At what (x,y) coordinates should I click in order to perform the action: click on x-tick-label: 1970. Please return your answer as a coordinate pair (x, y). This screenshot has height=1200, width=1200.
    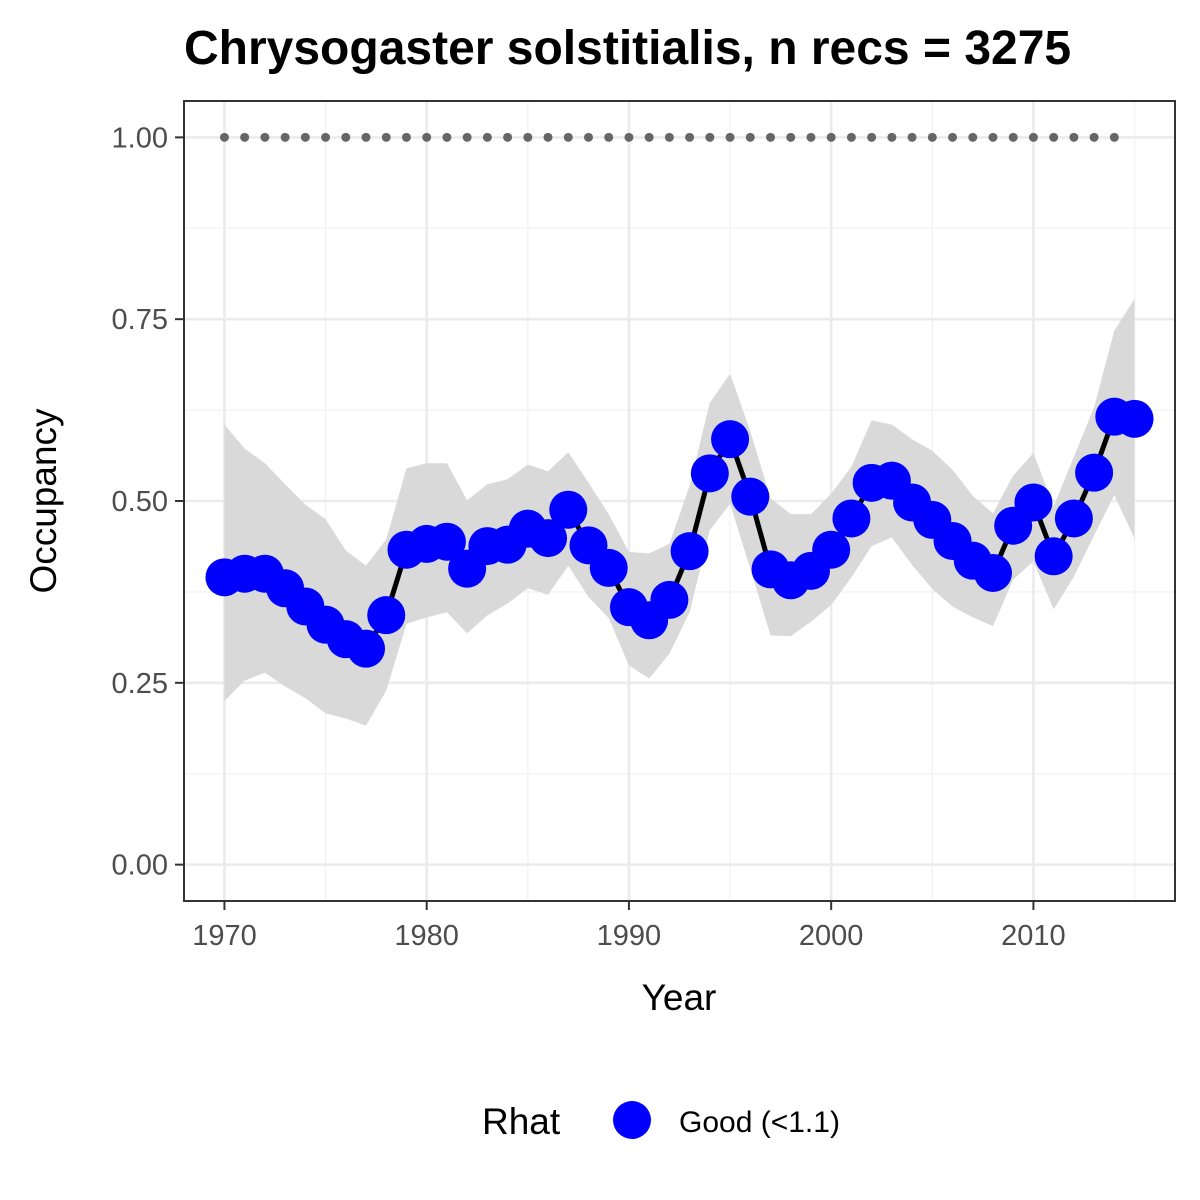
    Looking at the image, I should click on (224, 936).